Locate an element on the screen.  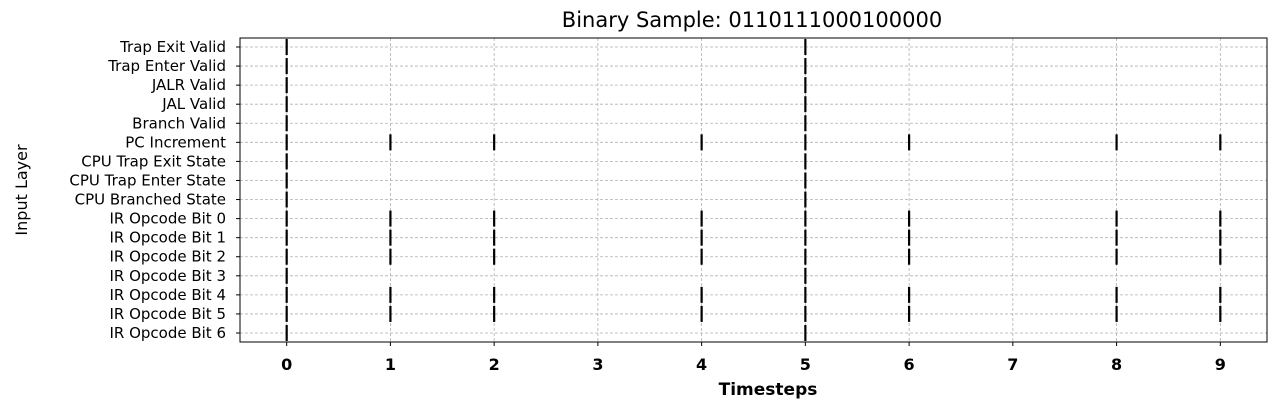
x-tick-label: 1 is located at coordinates (390, 364).